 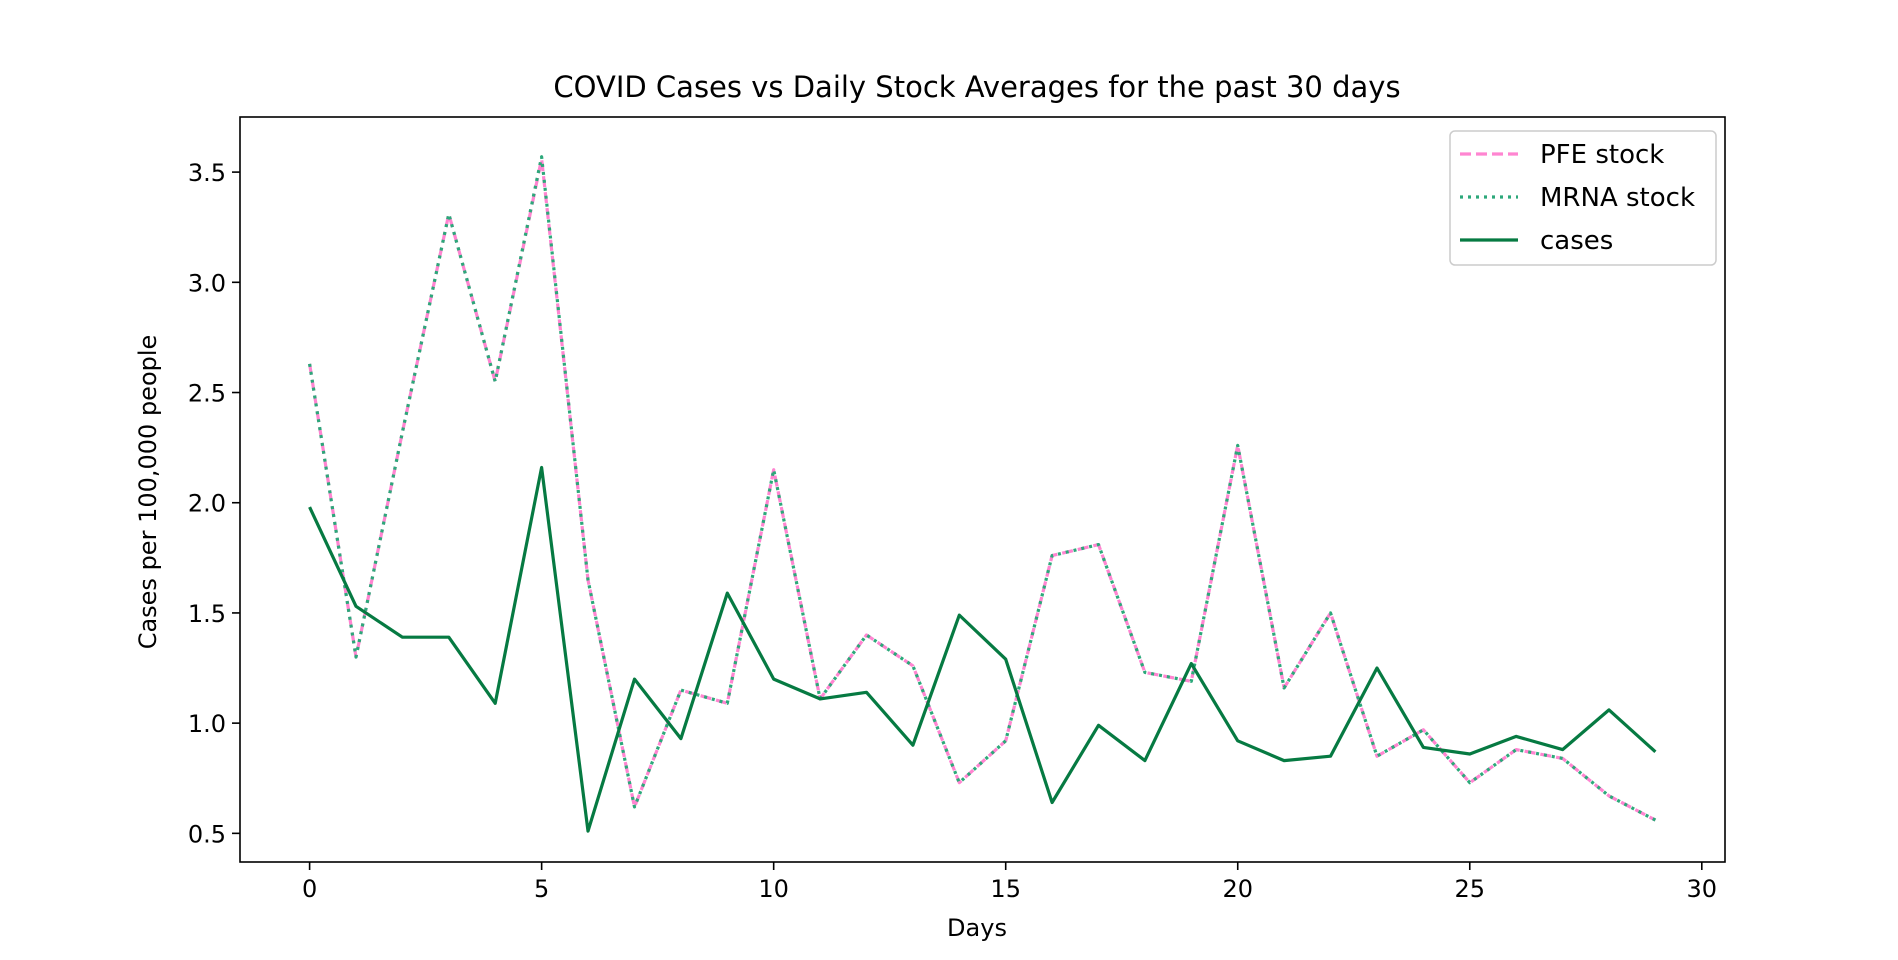 I want to click on x-tick-label: 5, so click(x=541, y=889).